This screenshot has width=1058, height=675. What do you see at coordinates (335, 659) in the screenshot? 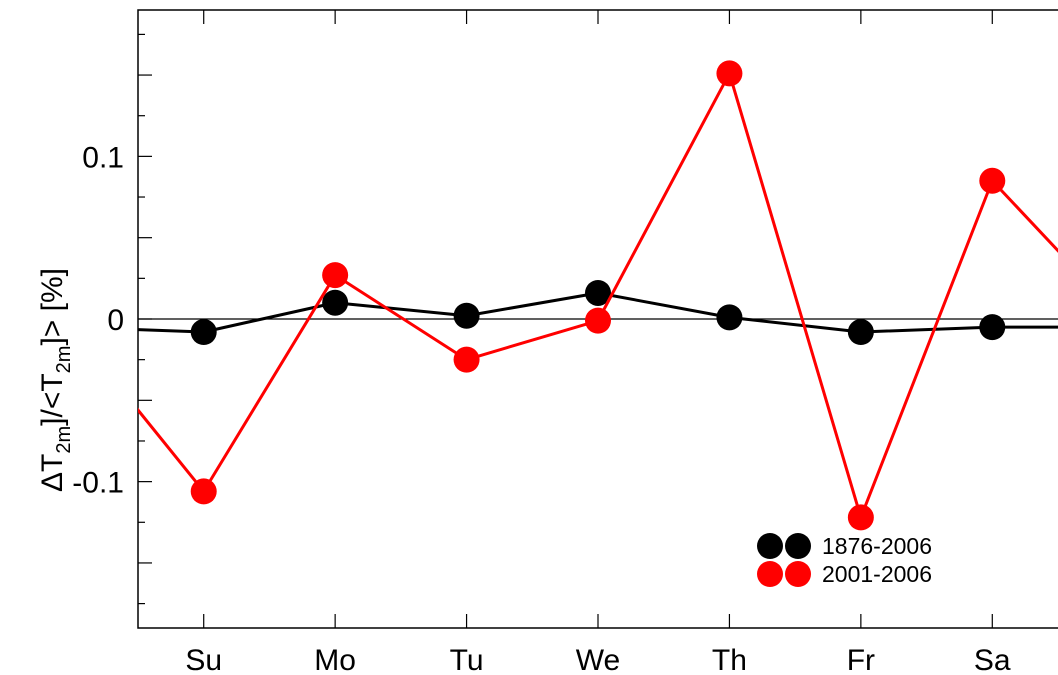
I see `x-tick-label: Mo` at bounding box center [335, 659].